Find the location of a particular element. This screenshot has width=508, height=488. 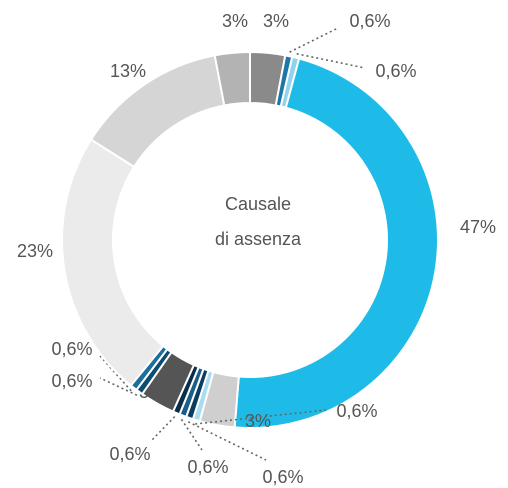

data-label: 13% is located at coordinates (128, 71).